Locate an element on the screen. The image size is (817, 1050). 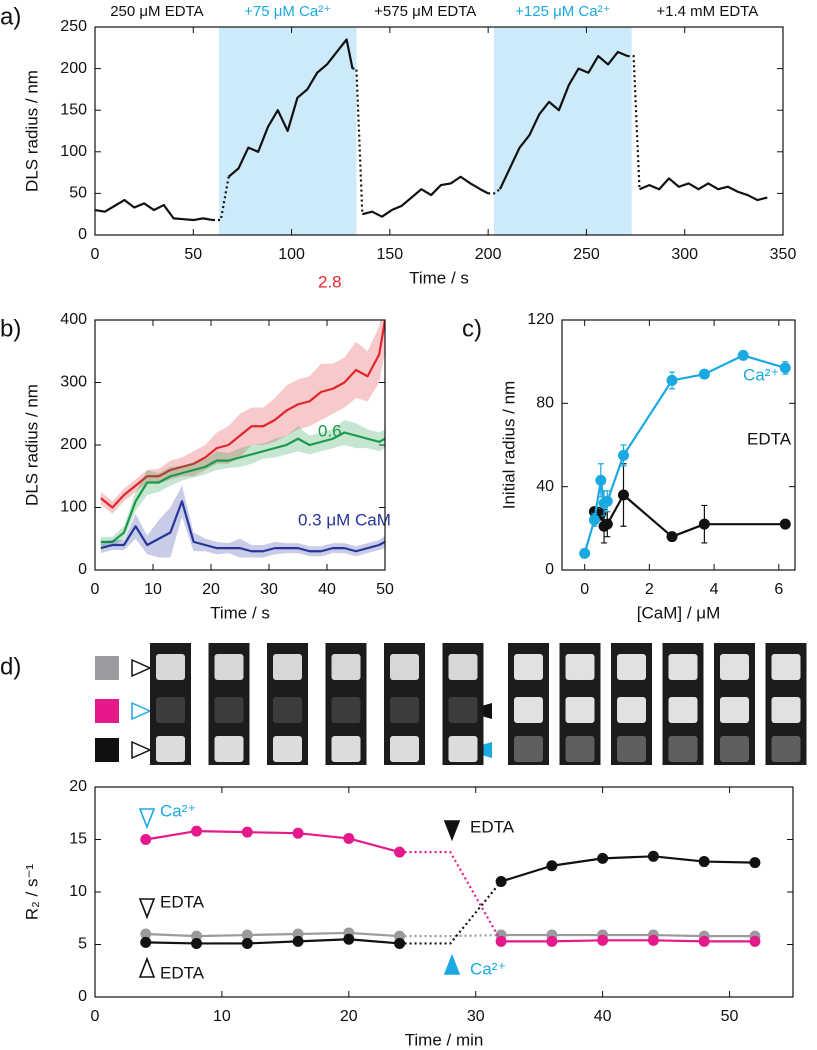
series-label: 0.6 is located at coordinates (330, 430).